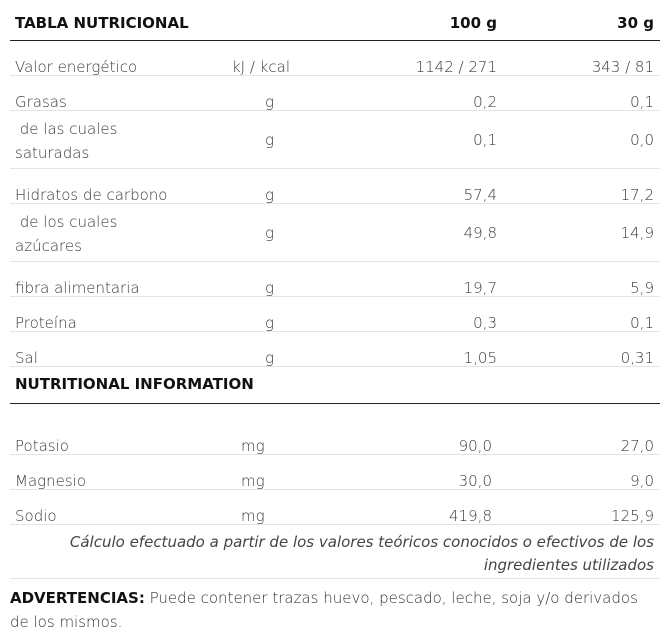 This screenshot has height=641, width=667. I want to click on row-value-30g: 0,31, so click(637, 358).